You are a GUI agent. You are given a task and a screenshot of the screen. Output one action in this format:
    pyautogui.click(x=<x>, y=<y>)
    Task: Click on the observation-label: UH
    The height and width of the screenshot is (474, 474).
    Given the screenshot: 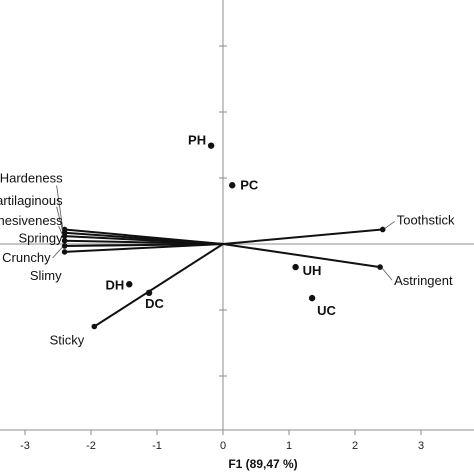 What is the action you would take?
    pyautogui.click(x=312, y=270)
    